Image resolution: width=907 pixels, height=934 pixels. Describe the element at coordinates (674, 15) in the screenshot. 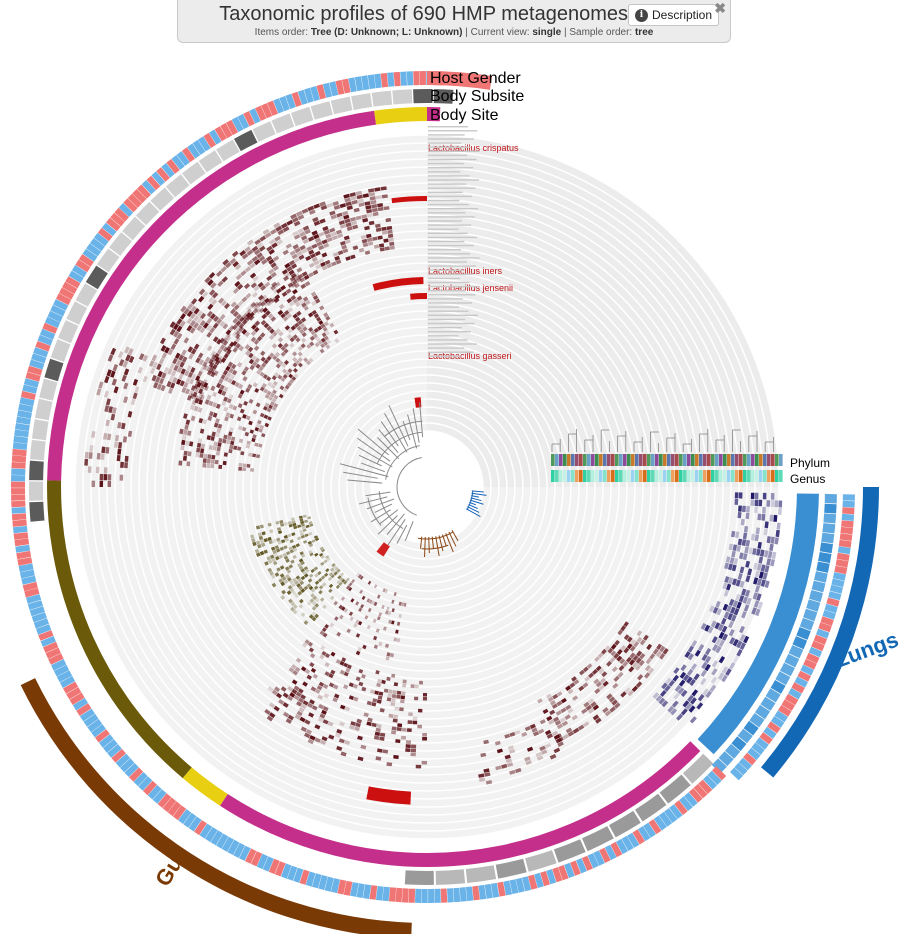

I see `description-button: i Description` at that location.